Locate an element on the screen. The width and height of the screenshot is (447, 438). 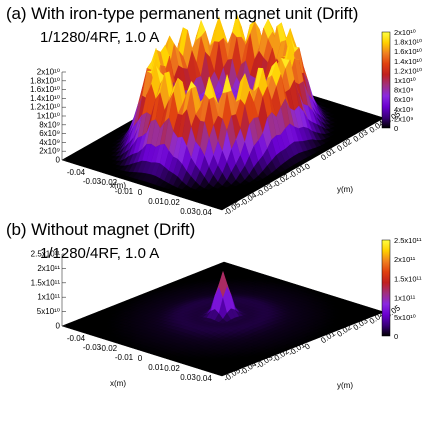
colorbar-tick-label: 1.6x10¹⁰ is located at coordinates (408, 51).